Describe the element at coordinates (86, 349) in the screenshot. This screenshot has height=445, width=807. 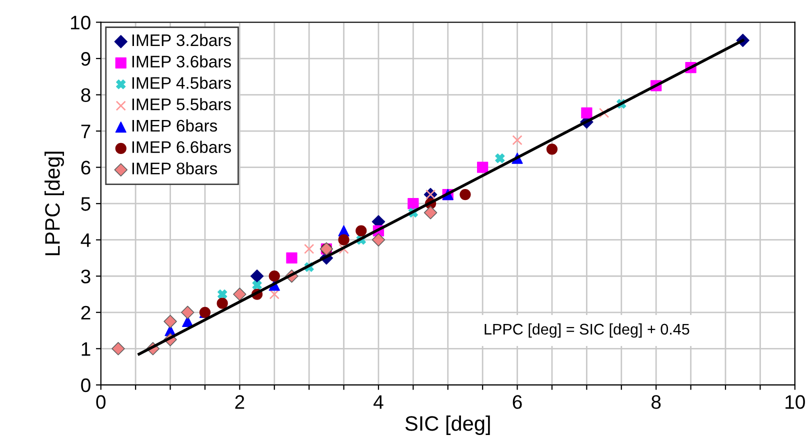
I see `y-tick-label: 1` at that location.